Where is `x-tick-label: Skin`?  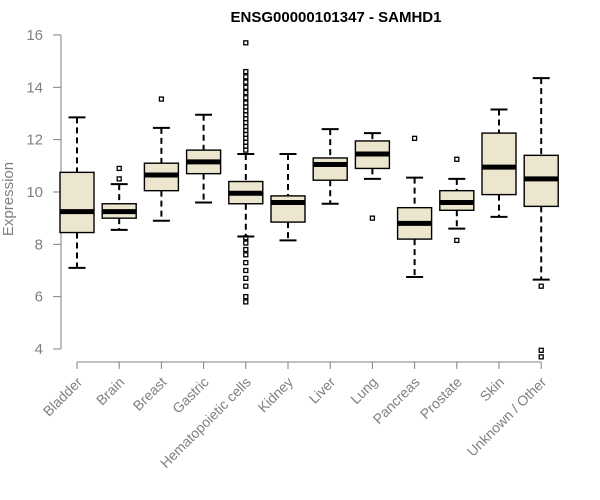 x-tick-label: Skin is located at coordinates (492, 389).